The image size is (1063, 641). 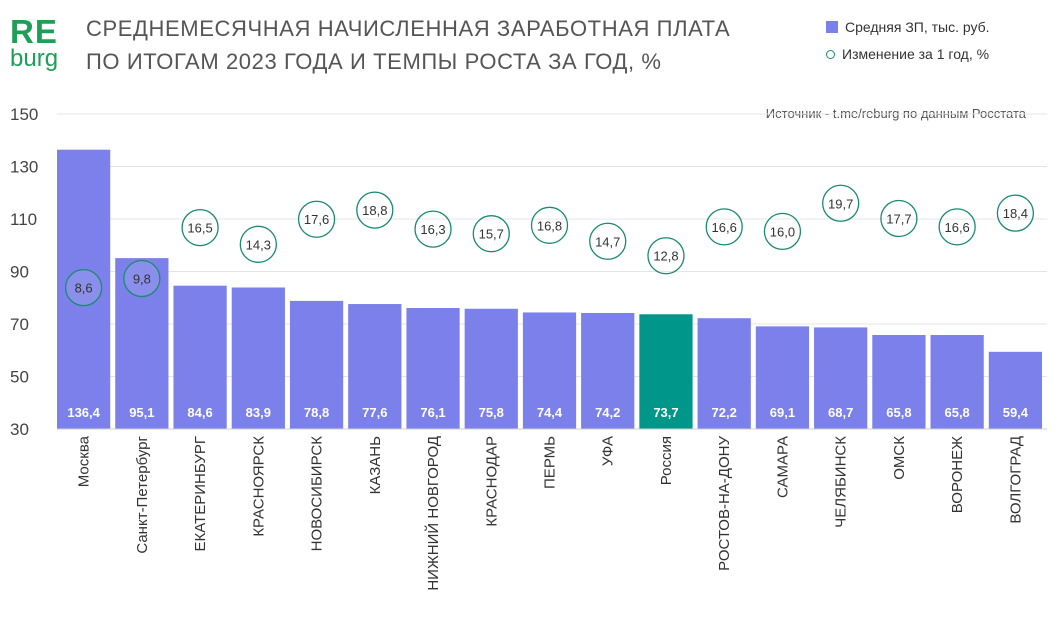 I want to click on x-tick-label: ВОРОНЕЖ, so click(x=957, y=474).